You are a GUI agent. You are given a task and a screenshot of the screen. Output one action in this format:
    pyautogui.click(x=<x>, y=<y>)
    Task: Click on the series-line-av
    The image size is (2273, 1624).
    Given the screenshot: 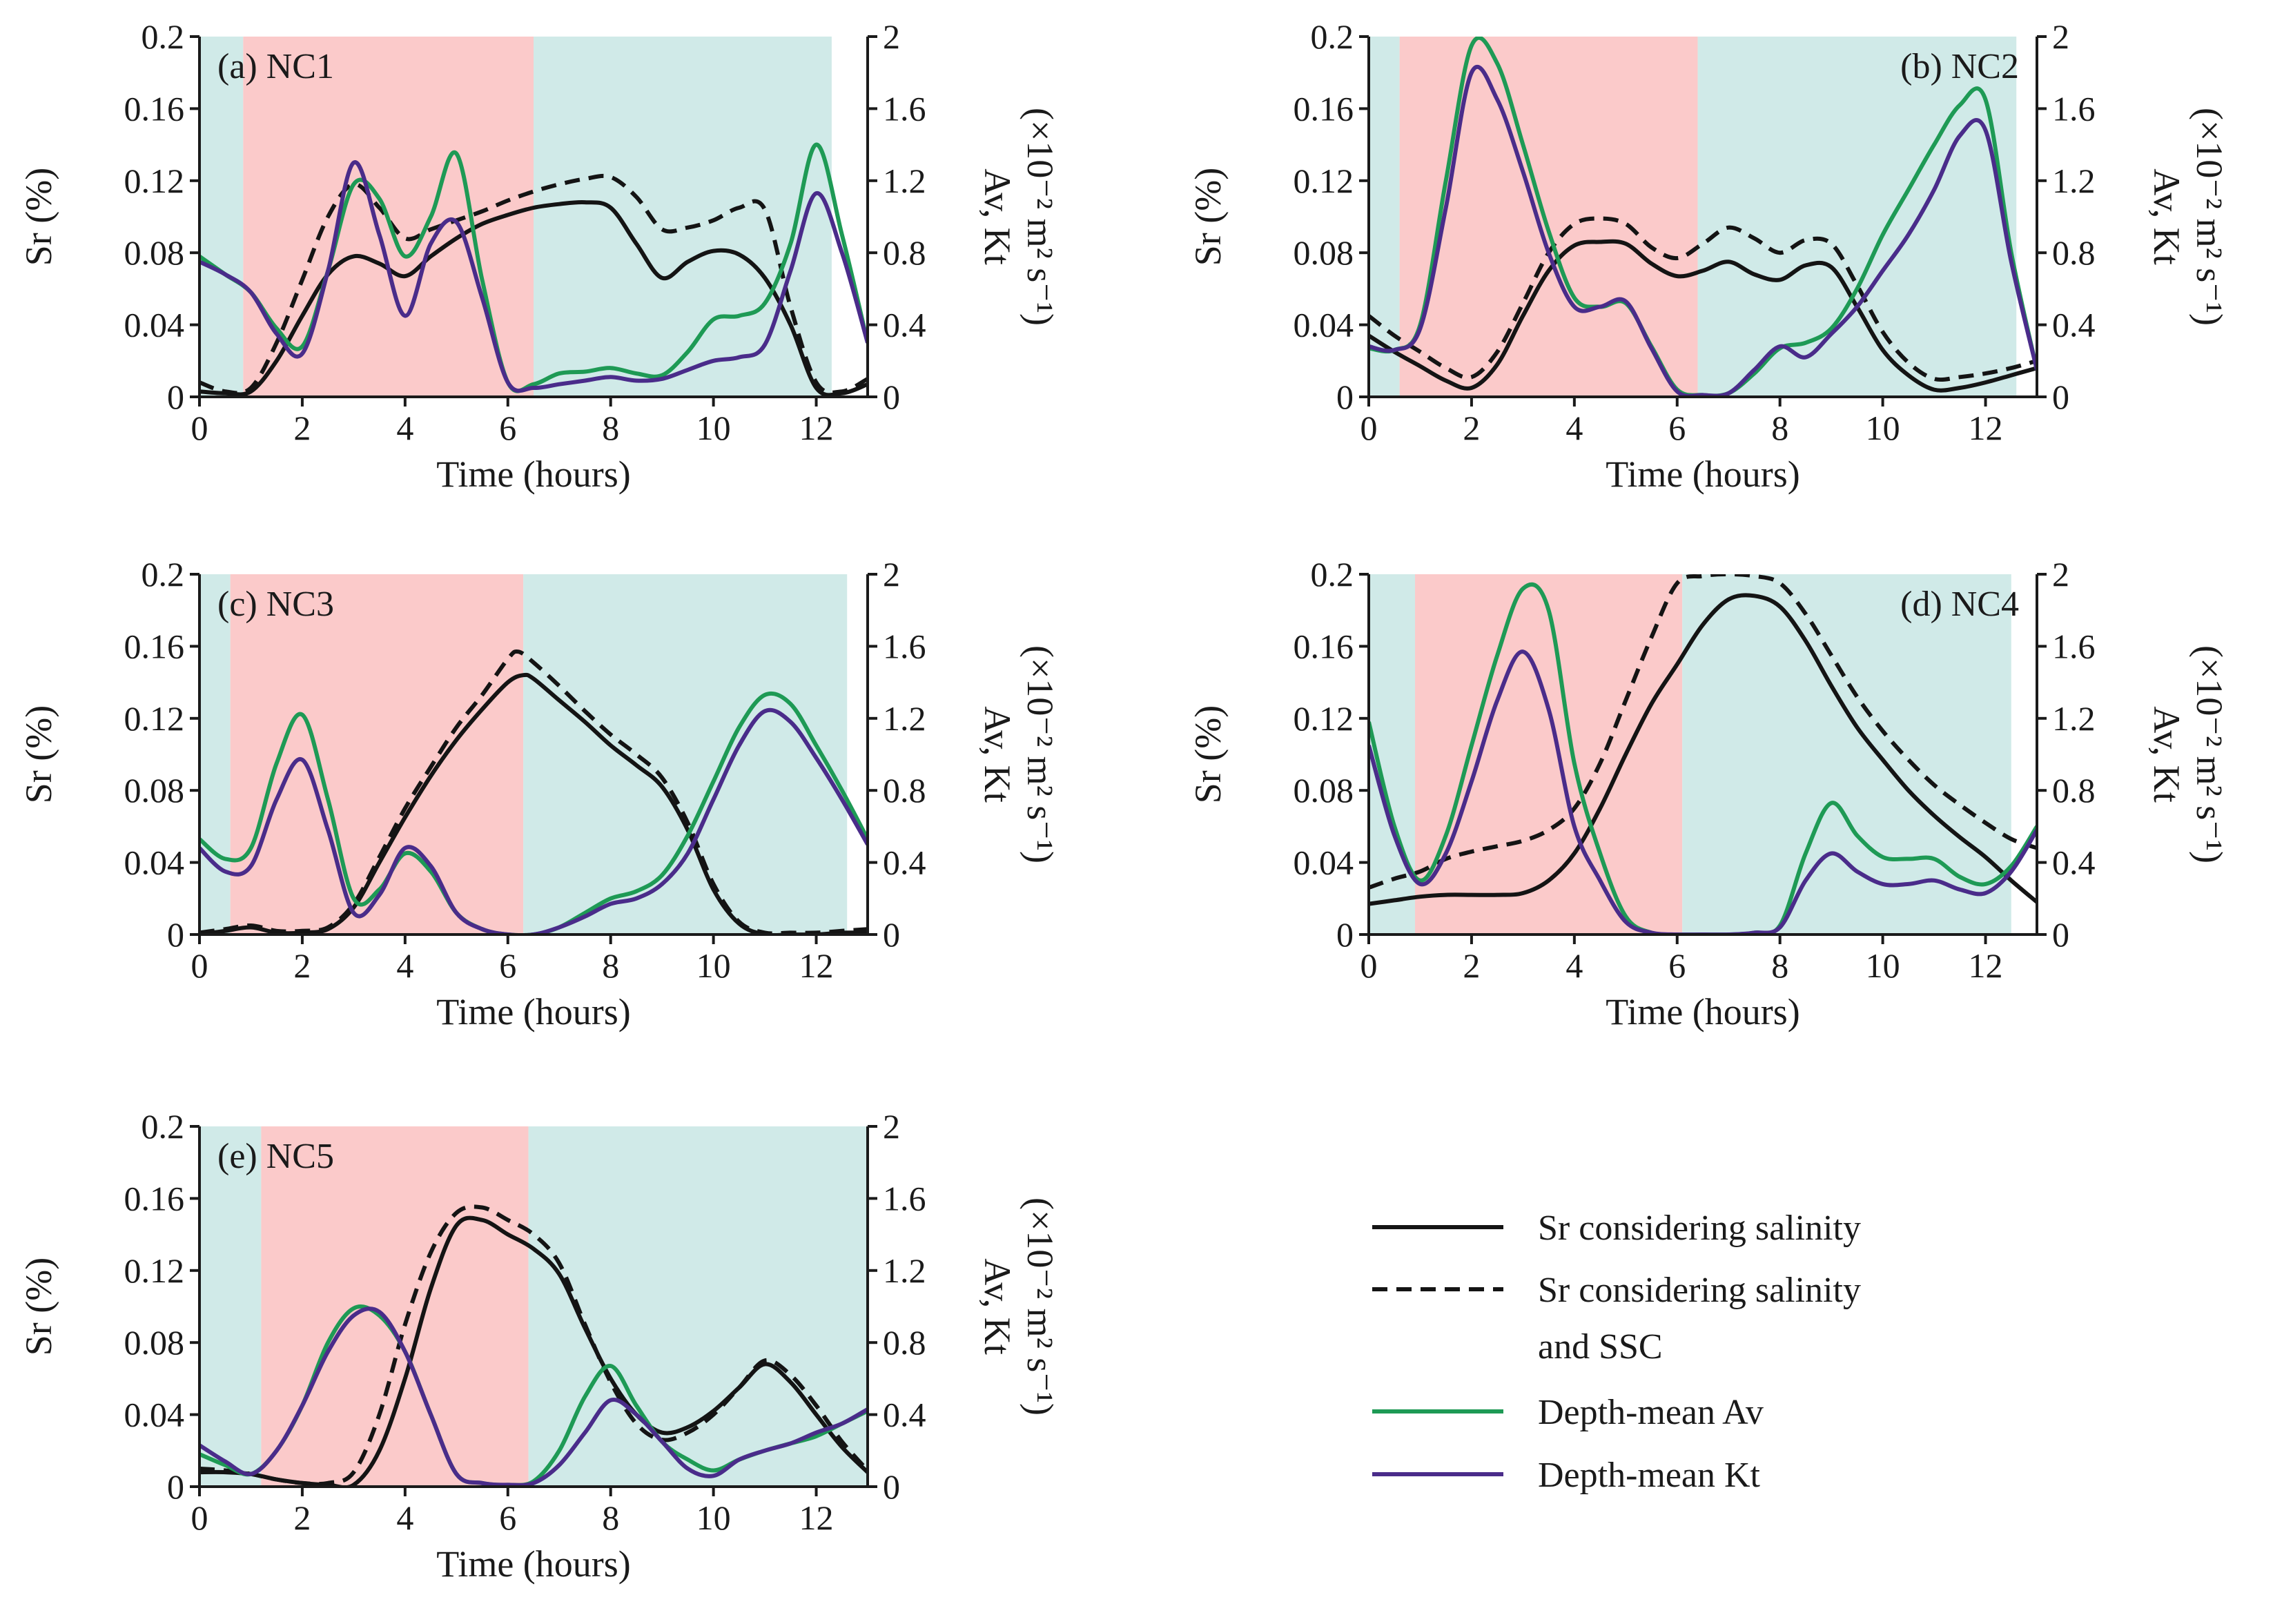 What is the action you would take?
    pyautogui.click(x=1703, y=758)
    